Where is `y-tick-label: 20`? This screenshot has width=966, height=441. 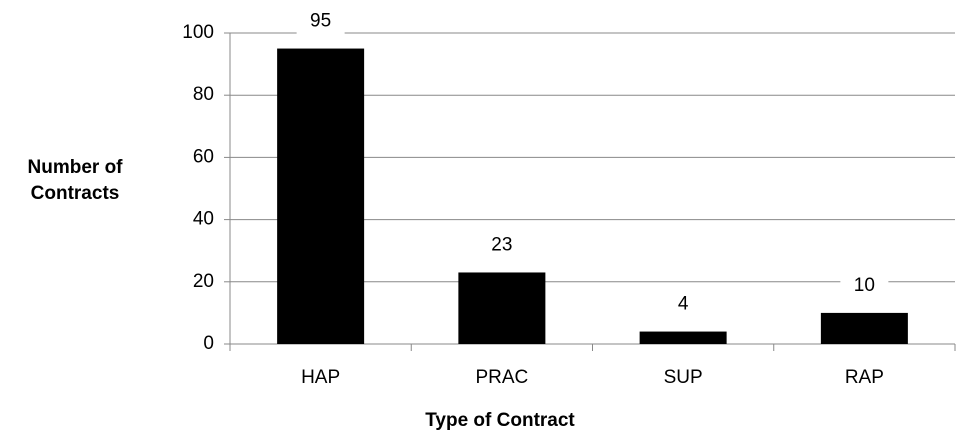
y-tick-label: 20 is located at coordinates (203, 281).